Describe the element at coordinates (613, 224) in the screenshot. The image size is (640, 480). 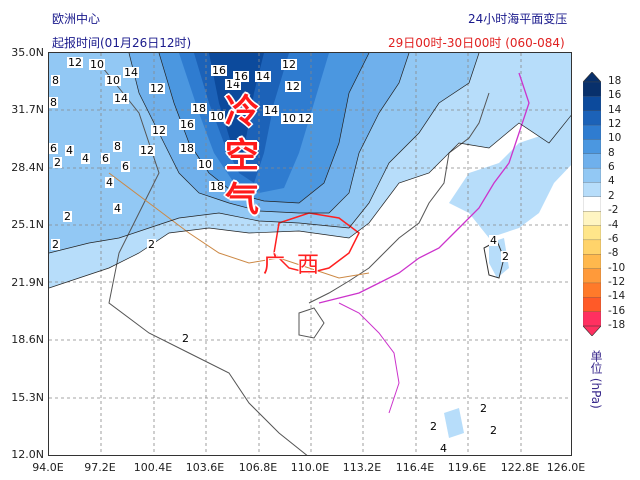
I see `colorbar-level-label: -4` at that location.